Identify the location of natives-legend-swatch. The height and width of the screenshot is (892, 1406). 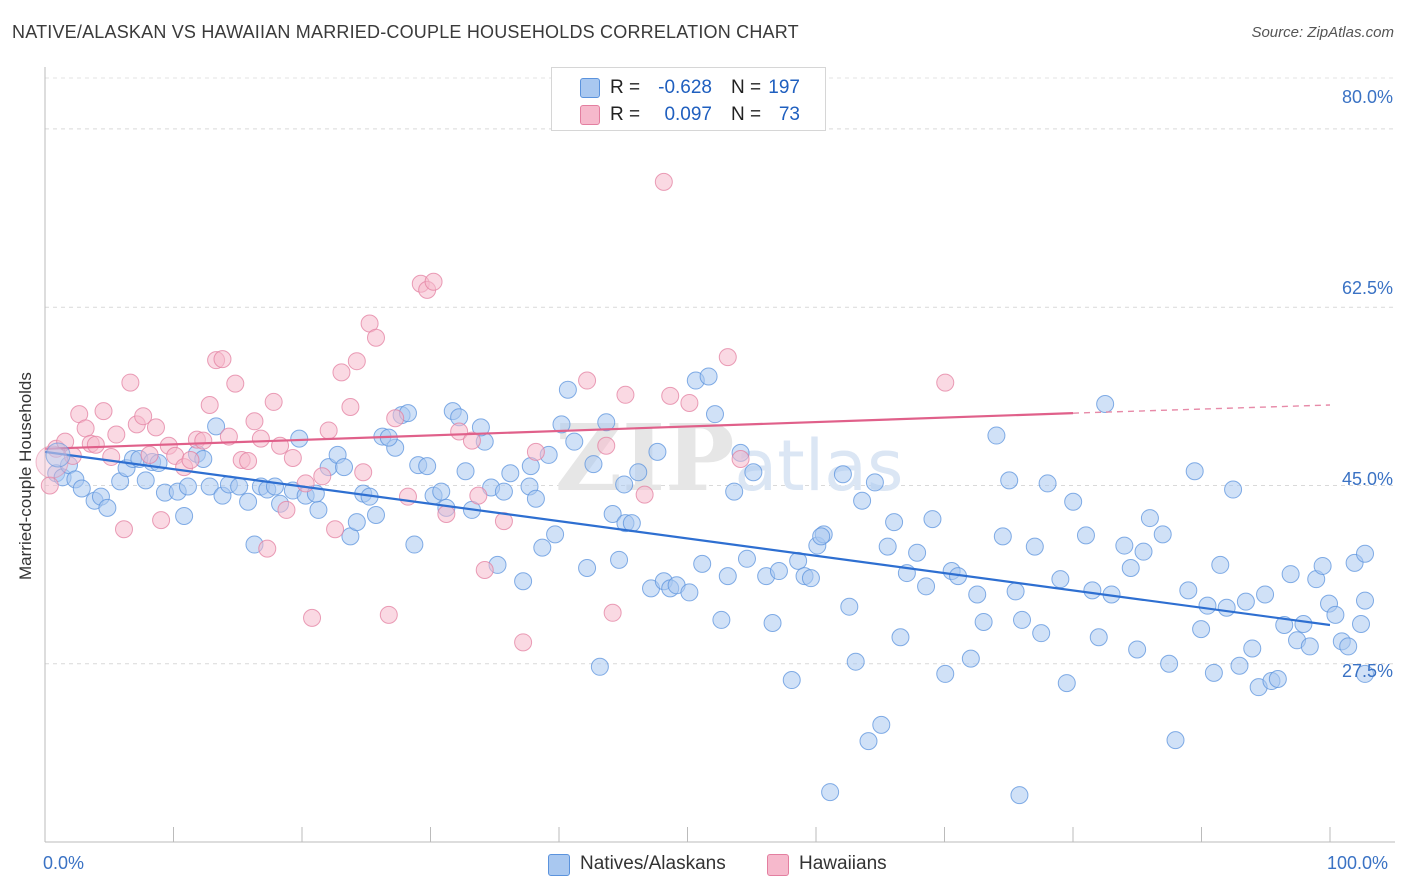
(559, 865).